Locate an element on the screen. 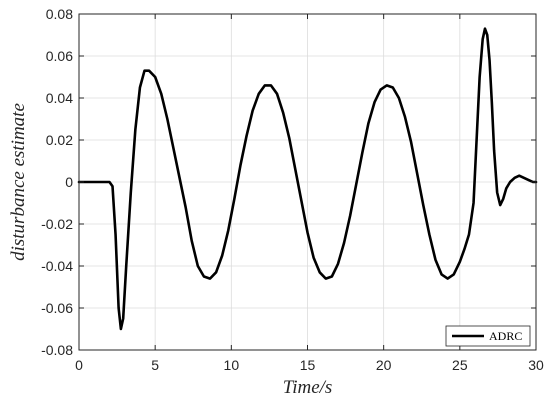 The height and width of the screenshot is (404, 550). legend: ADRC is located at coordinates (488, 336).